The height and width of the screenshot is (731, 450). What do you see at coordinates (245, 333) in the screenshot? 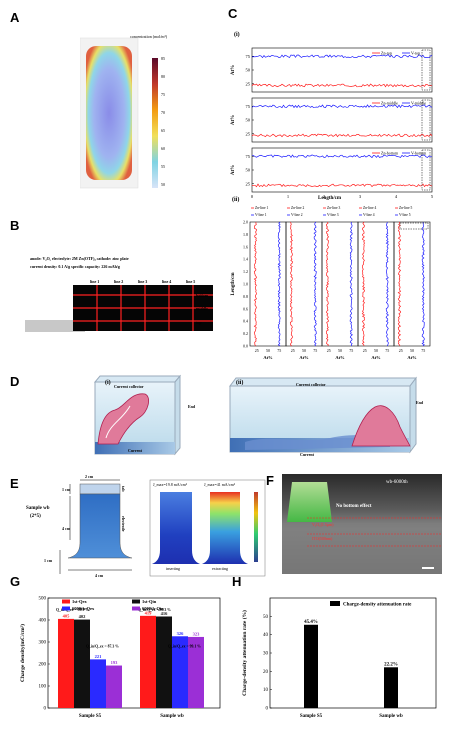
I see `y-tick-label: 0.2` at bounding box center [245, 333].